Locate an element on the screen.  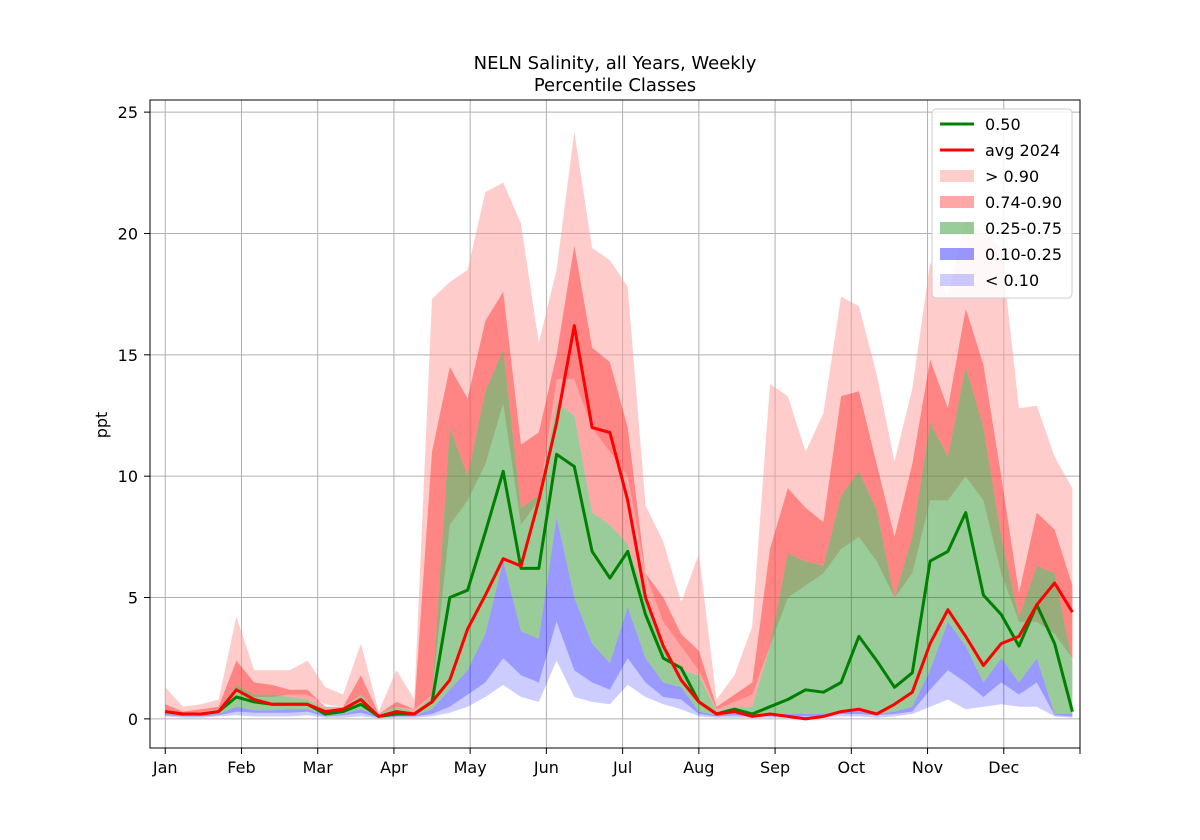
x-tick-label: Jan is located at coordinates (165, 767).